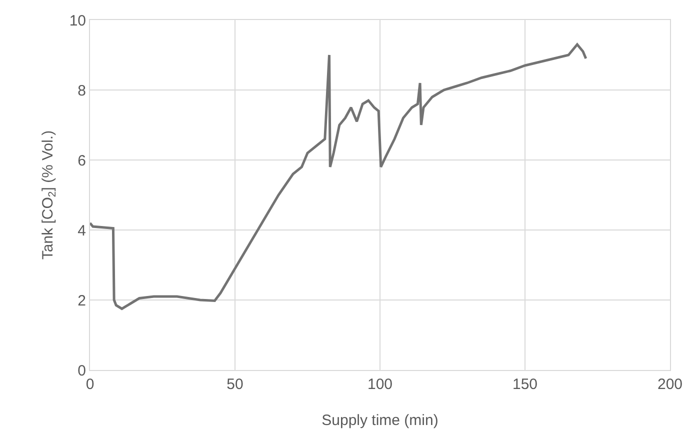  What do you see at coordinates (82, 301) in the screenshot?
I see `y-tick-label: 2` at bounding box center [82, 301].